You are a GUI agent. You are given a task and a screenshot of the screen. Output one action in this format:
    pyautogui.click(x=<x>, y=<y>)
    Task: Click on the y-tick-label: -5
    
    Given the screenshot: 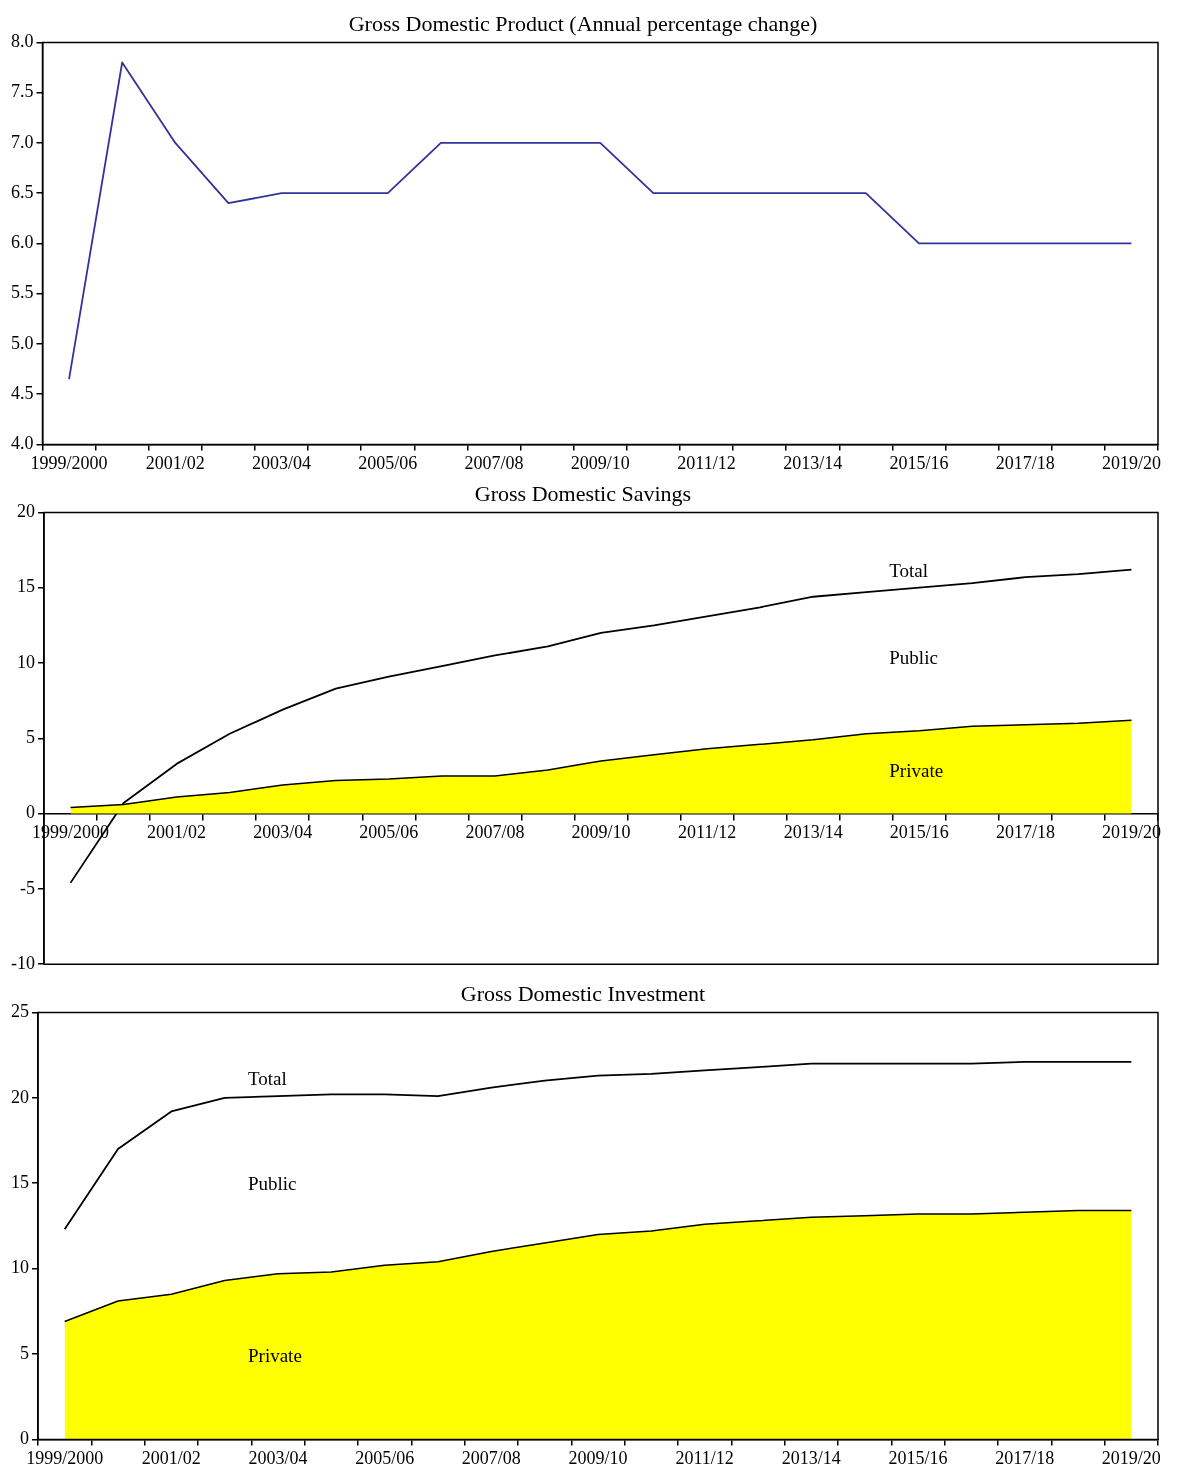 What is the action you would take?
    pyautogui.click(x=27, y=887)
    